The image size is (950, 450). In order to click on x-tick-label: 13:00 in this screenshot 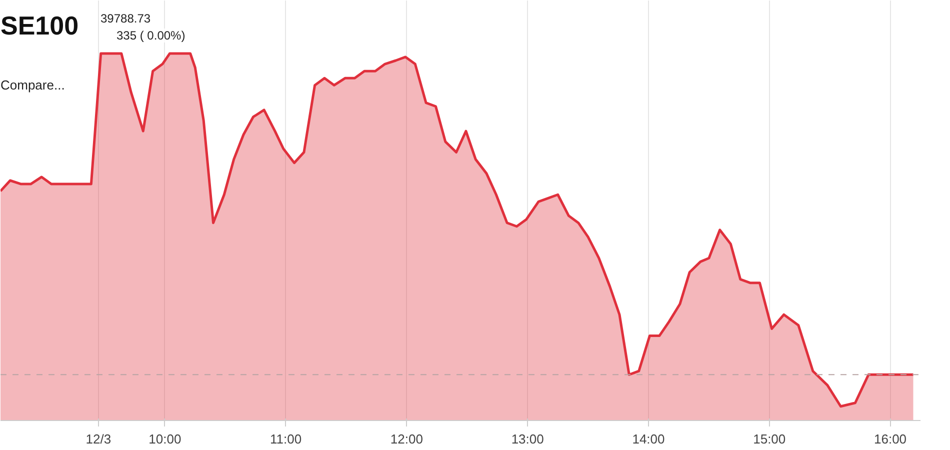, I will do `click(527, 439)`.